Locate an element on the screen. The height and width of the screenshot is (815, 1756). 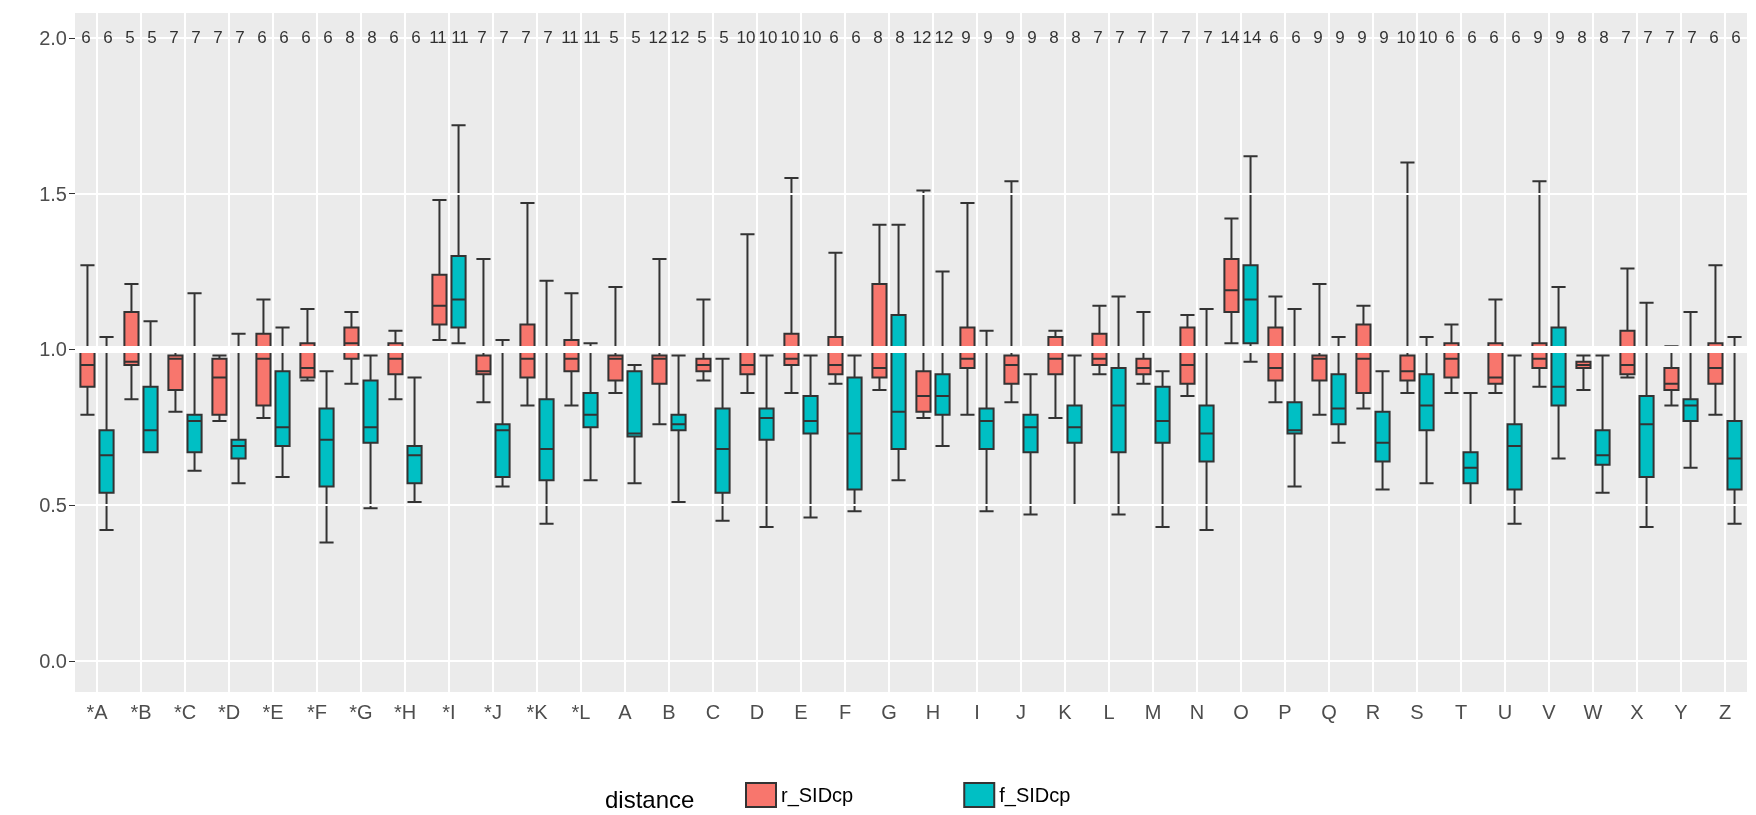
x-tick-label: T is located at coordinates (1461, 712).